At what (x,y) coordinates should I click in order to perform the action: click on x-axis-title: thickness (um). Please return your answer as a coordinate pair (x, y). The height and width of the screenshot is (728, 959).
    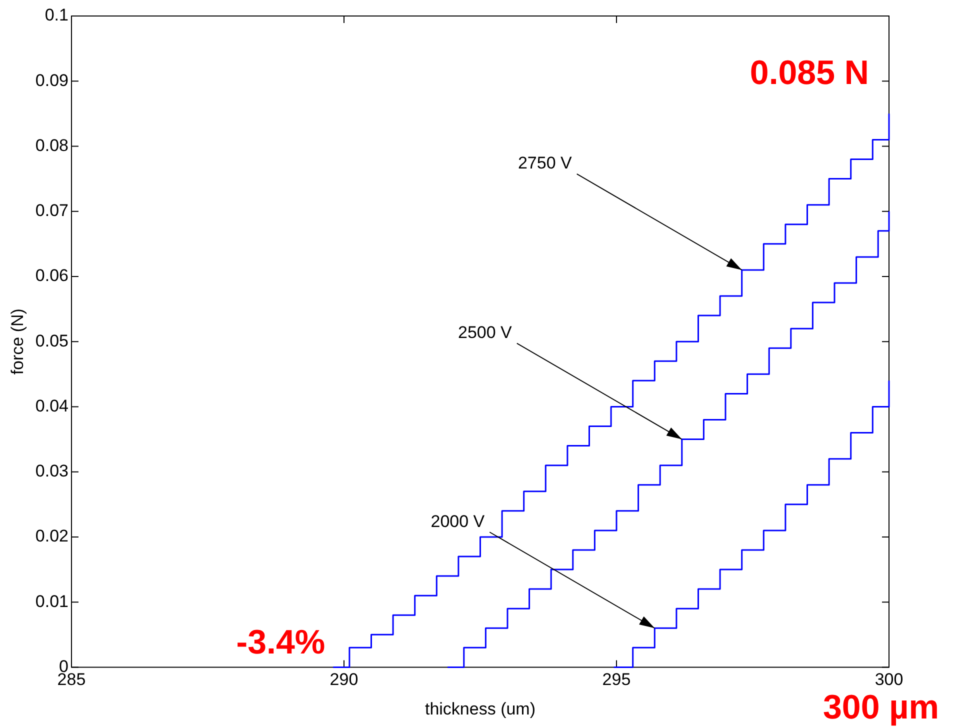
    Looking at the image, I should click on (480, 708).